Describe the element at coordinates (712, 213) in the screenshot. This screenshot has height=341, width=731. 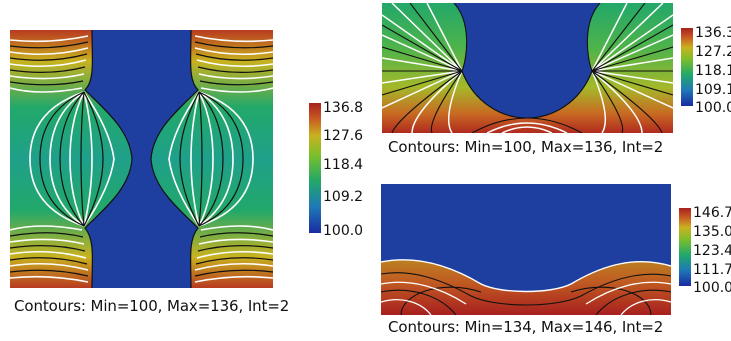
I see `bottom-right-colorbar-tick: 146.7` at that location.